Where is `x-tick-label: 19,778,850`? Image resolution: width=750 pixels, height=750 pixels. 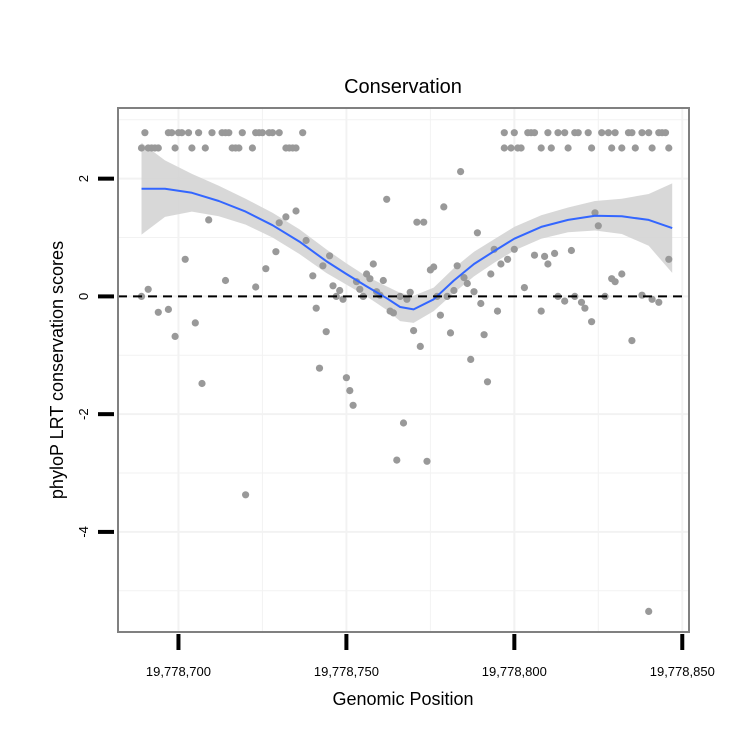 x-tick-label: 19,778,850 is located at coordinates (682, 671).